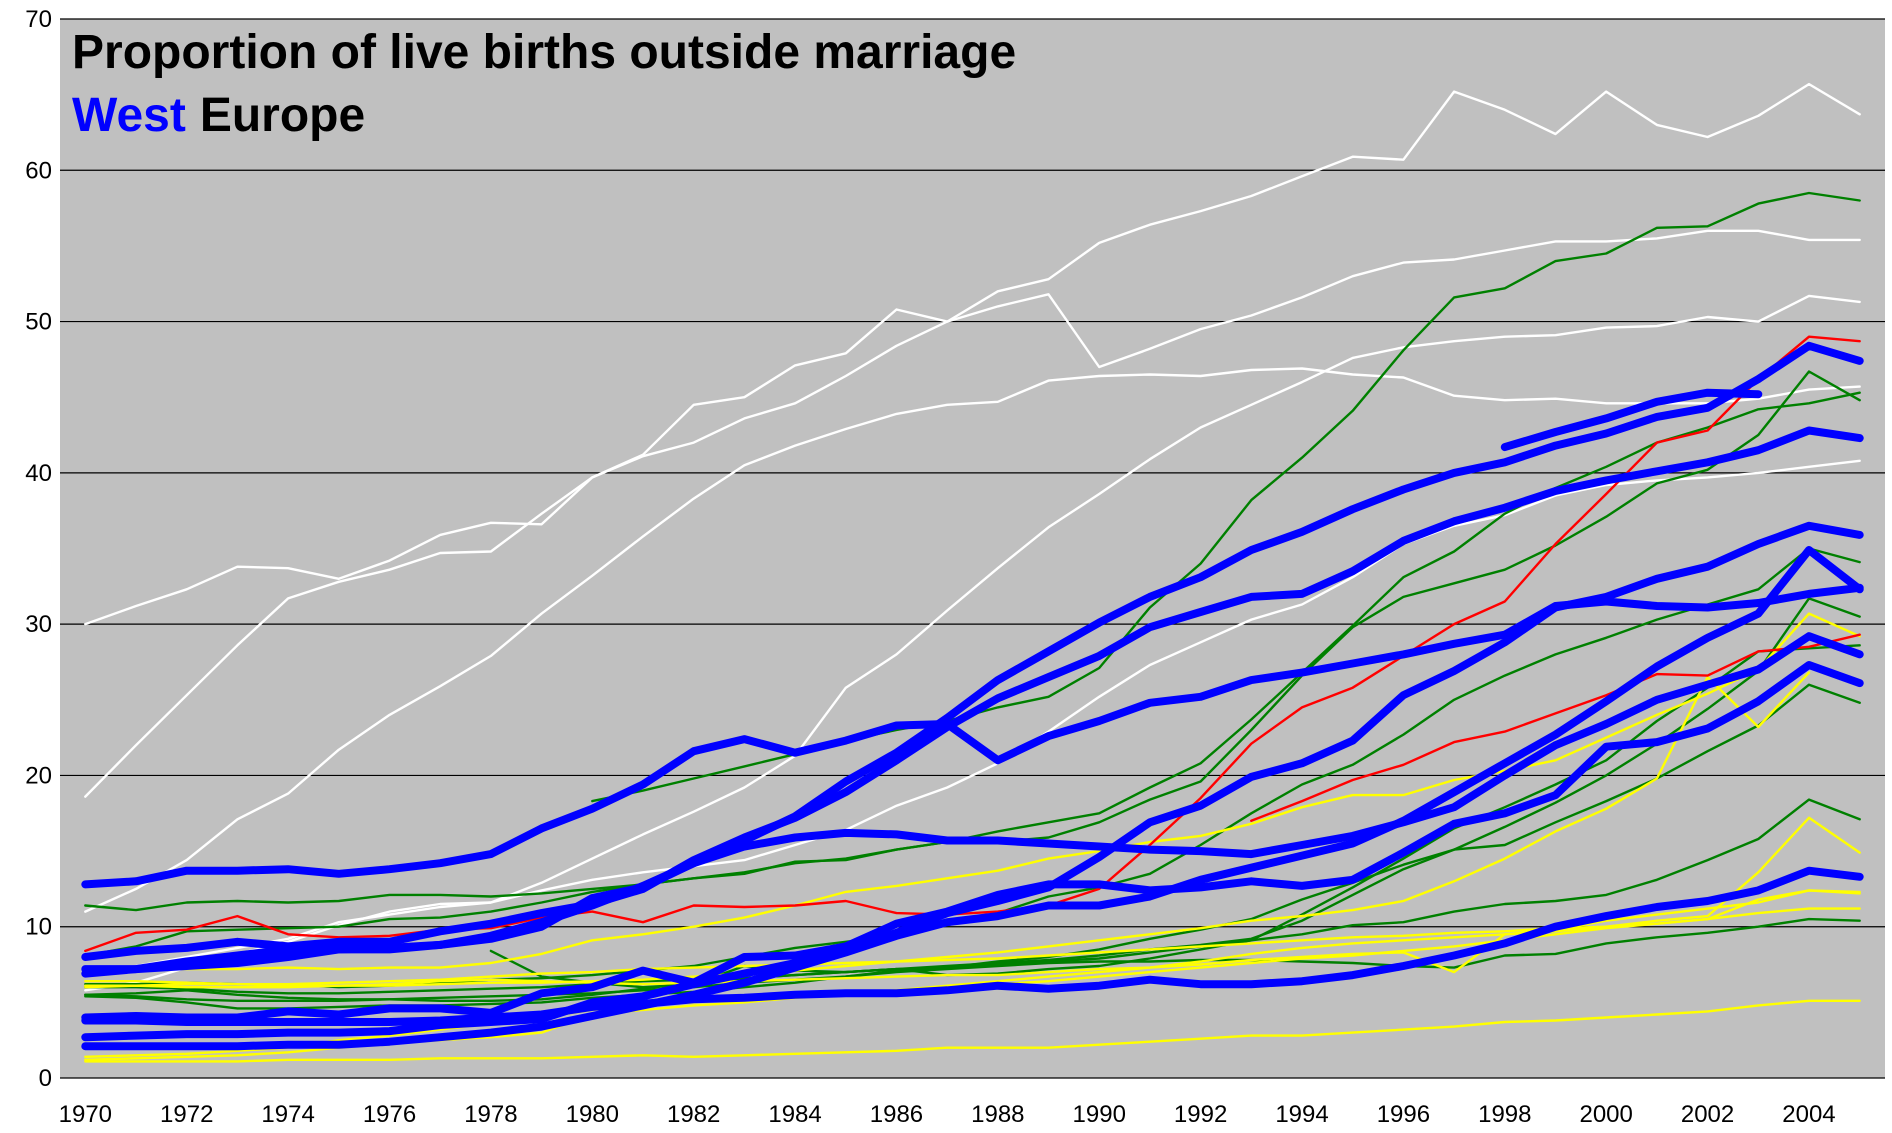 This screenshot has width=1892, height=1133. What do you see at coordinates (38, 927) in the screenshot?
I see `y-tick-label: 10` at bounding box center [38, 927].